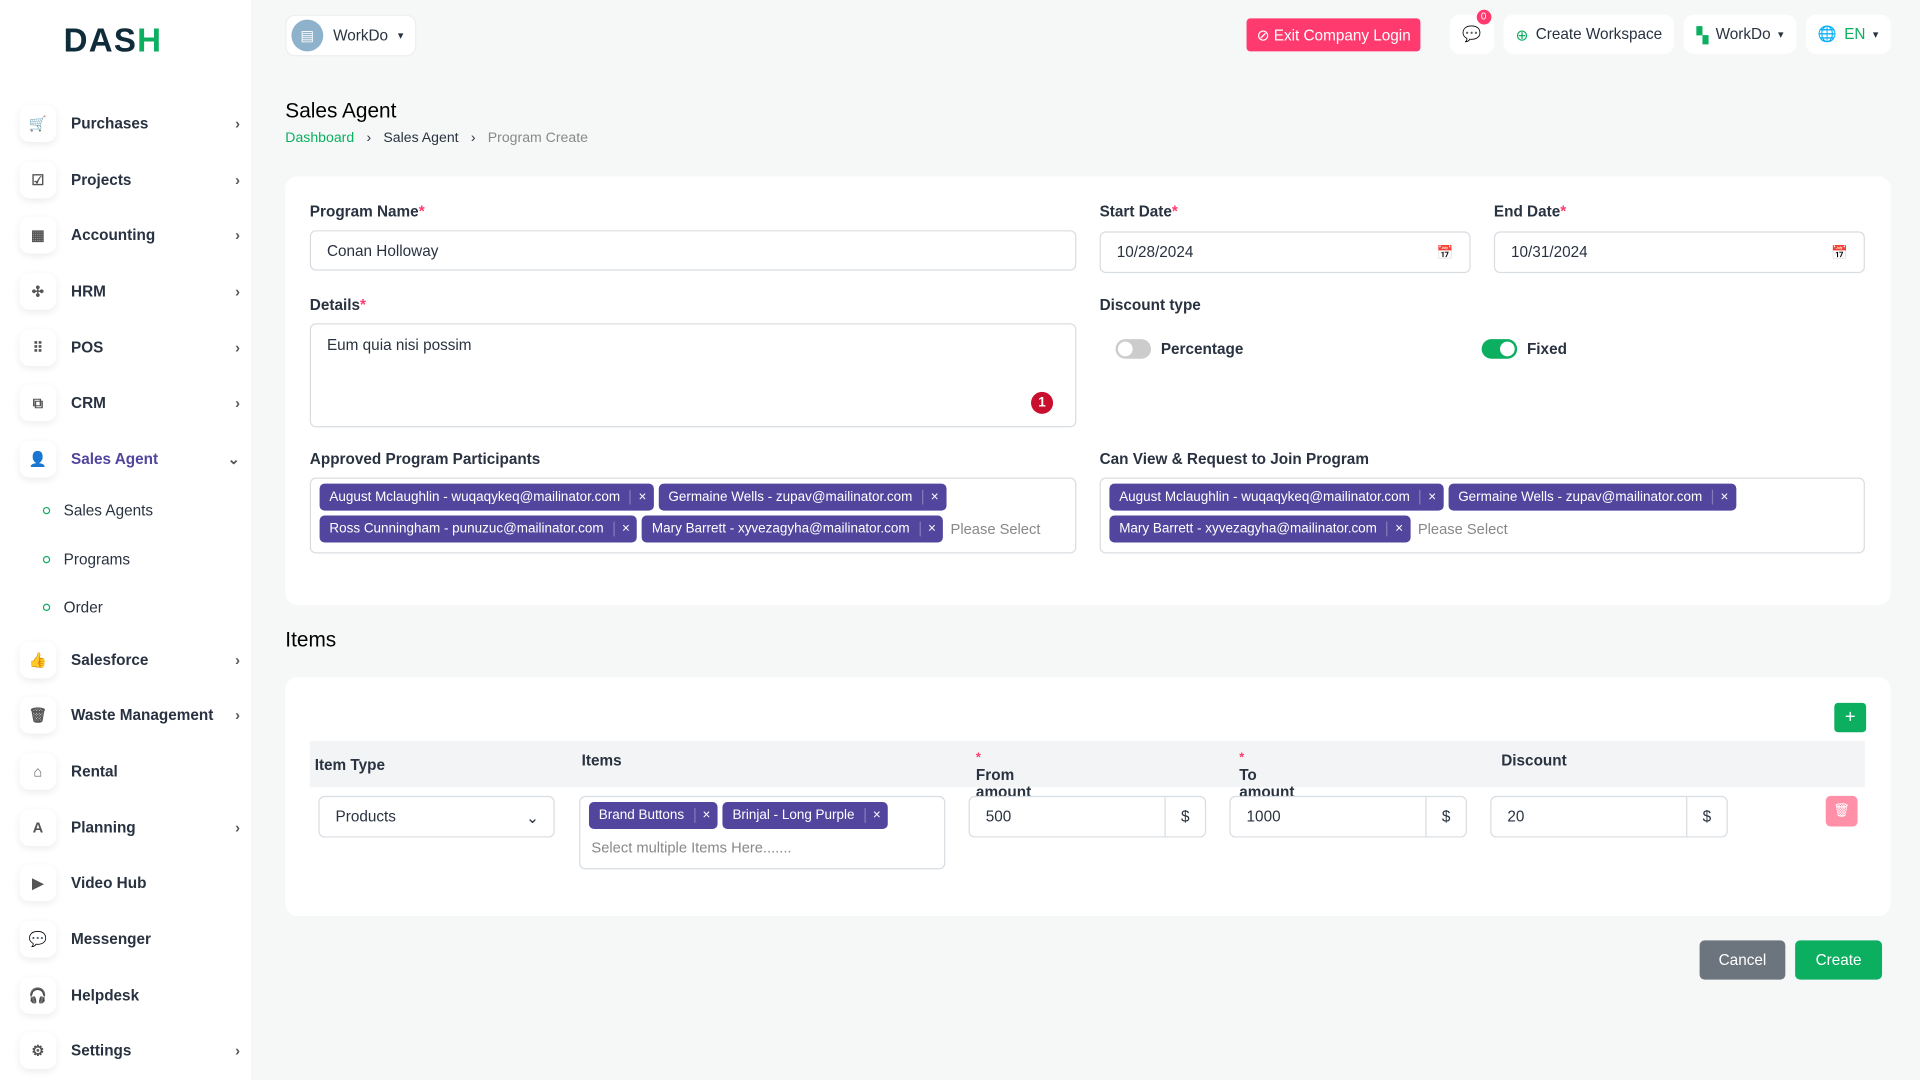  What do you see at coordinates (311, 640) in the screenshot?
I see `items-title: Items` at bounding box center [311, 640].